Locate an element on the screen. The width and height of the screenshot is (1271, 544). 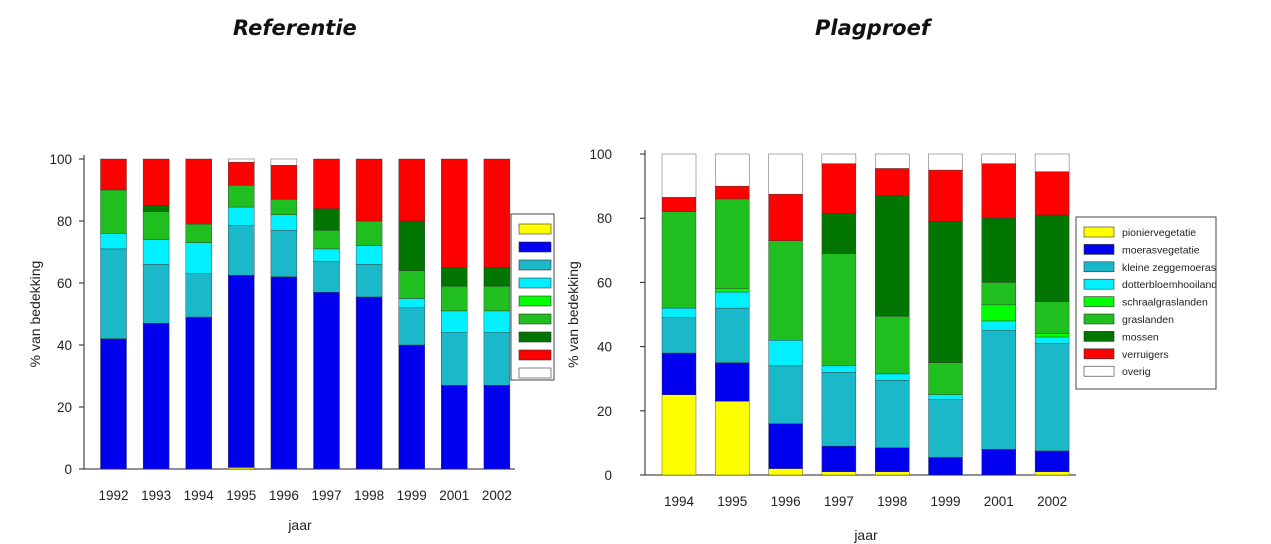
plagproef-bar-1999-series-kleine-zeggemoeras is located at coordinates (945, 428).